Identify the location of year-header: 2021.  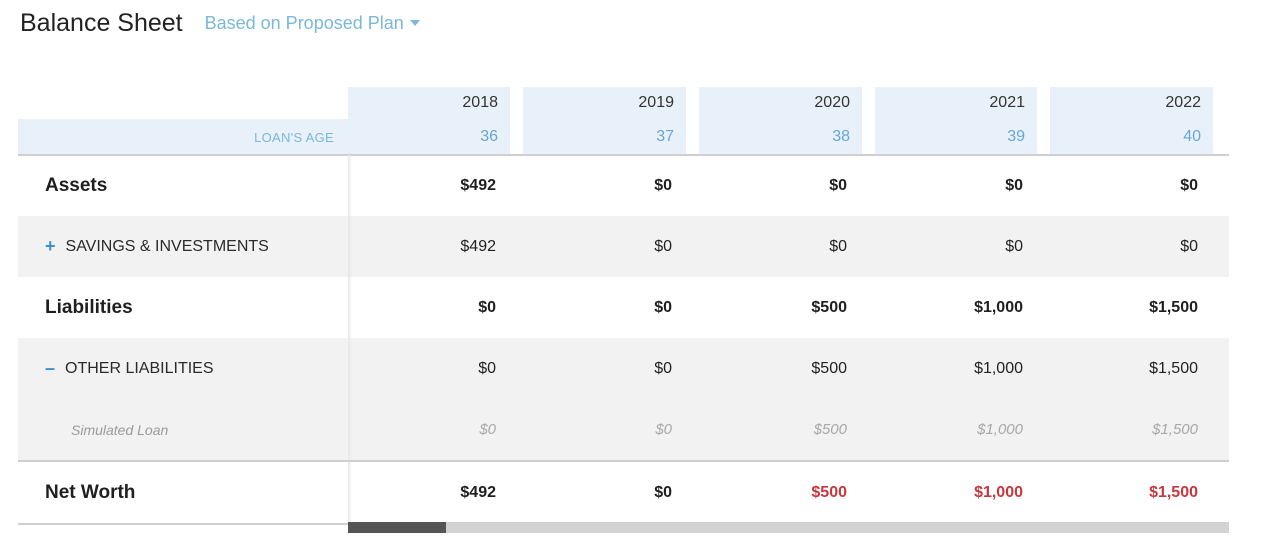
(956, 103).